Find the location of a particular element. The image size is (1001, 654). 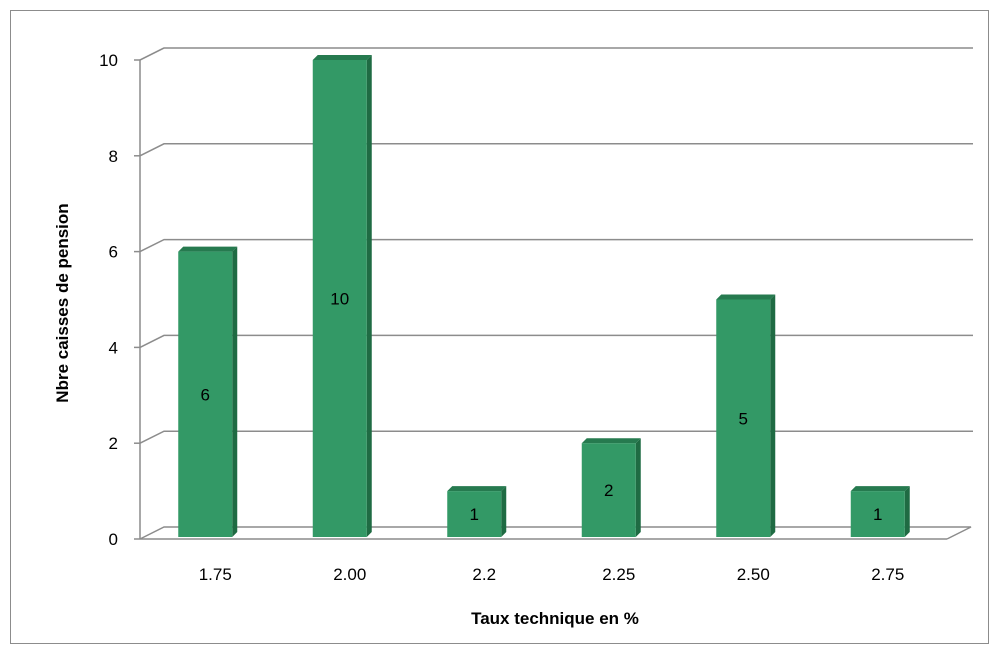

x-axis-title: Taux technique en % is located at coordinates (555, 618).